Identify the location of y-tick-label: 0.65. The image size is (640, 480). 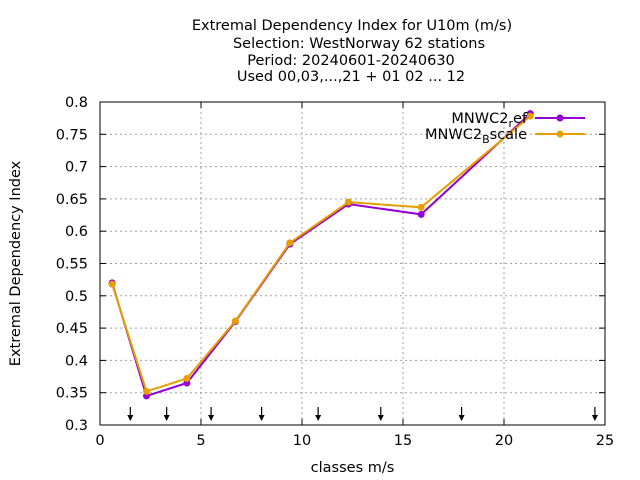
(72, 200).